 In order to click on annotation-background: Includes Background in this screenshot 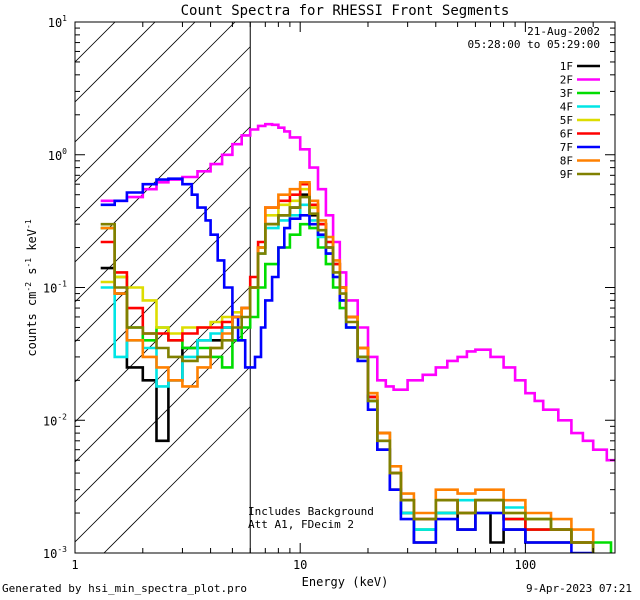, I will do `click(311, 511)`.